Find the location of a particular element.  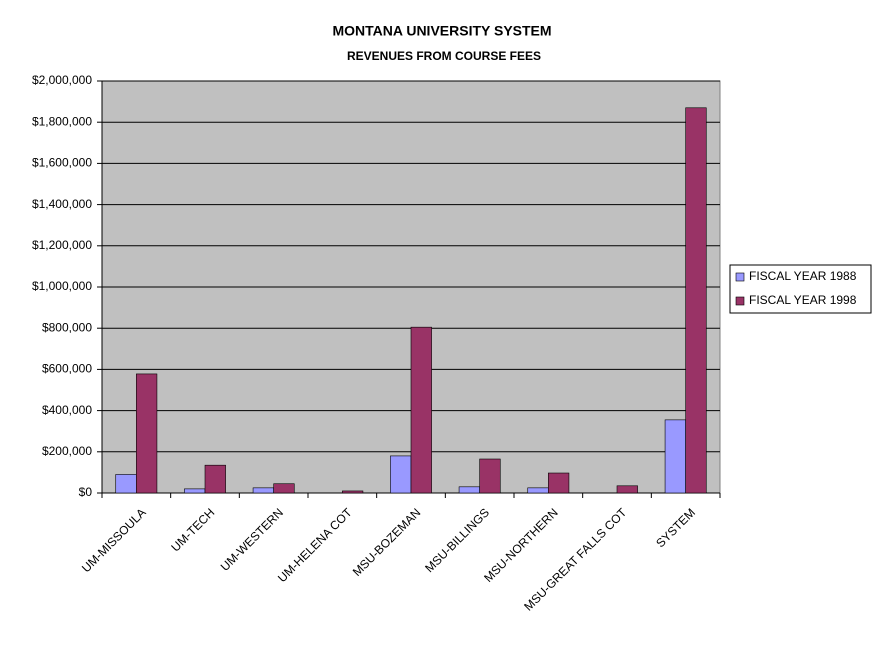

x-tick-label: SYSTEM is located at coordinates (675, 527).